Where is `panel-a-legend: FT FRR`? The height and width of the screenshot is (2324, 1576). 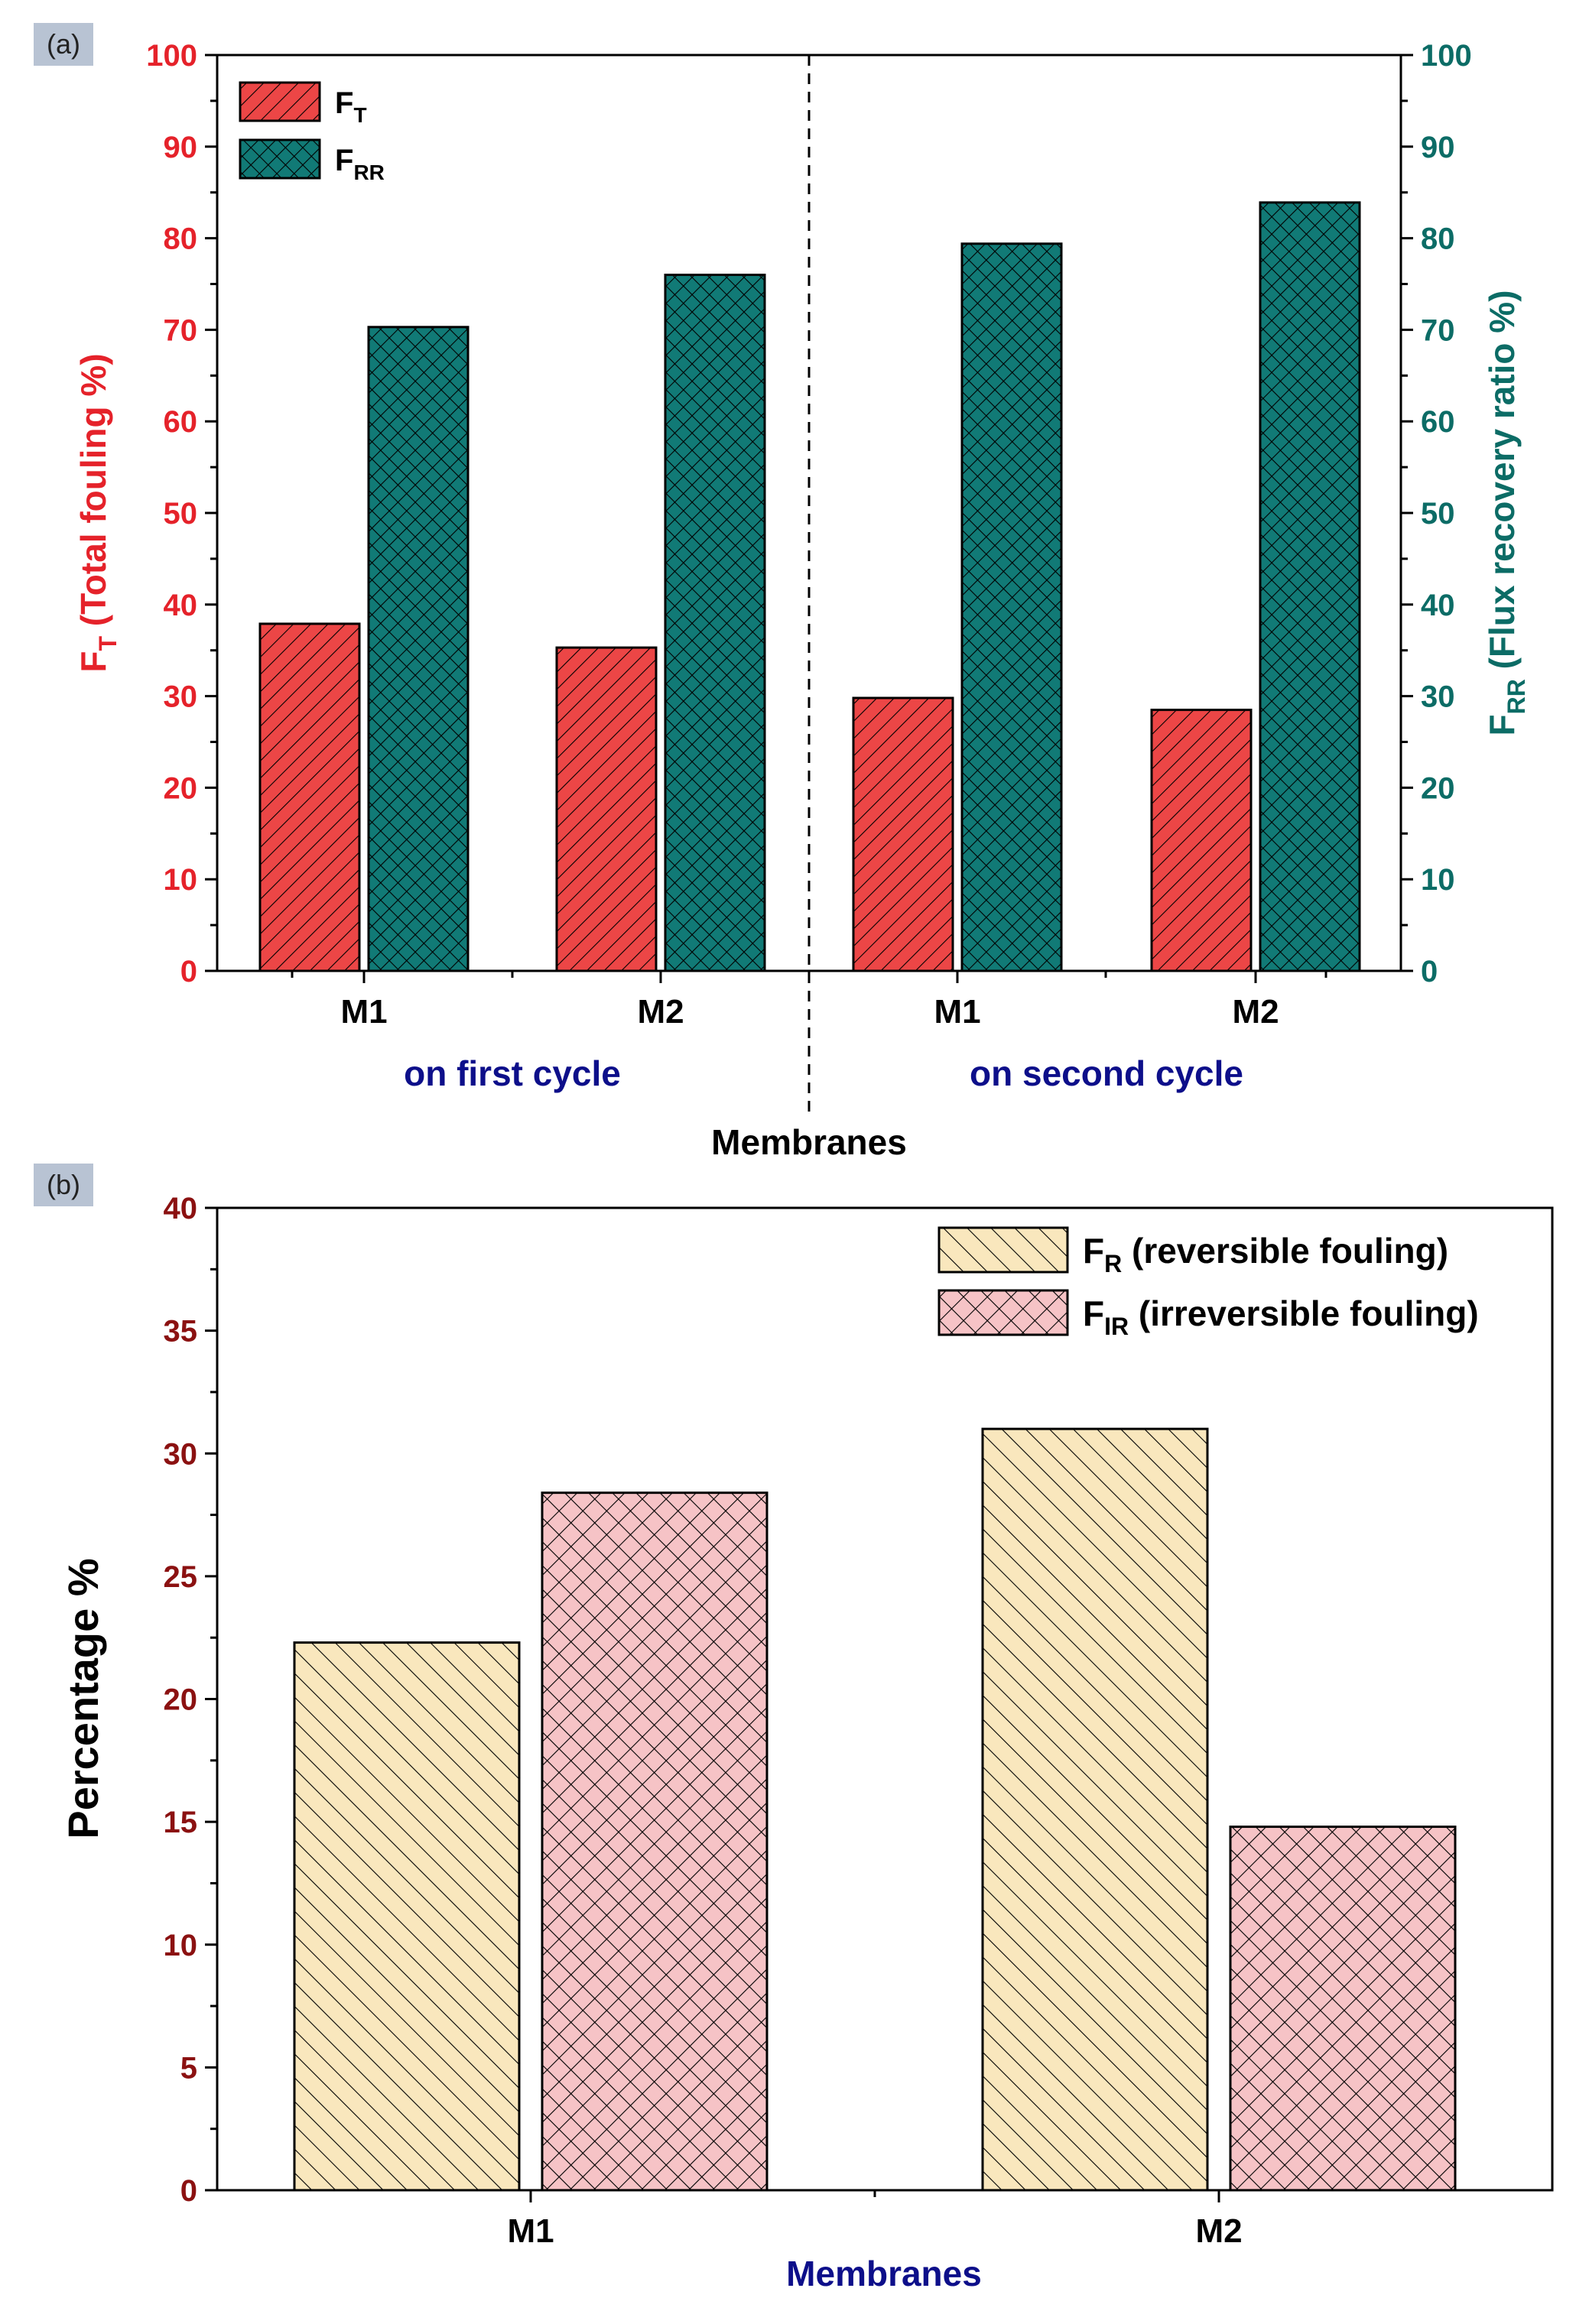
panel-a-legend: FT FRR is located at coordinates (312, 132).